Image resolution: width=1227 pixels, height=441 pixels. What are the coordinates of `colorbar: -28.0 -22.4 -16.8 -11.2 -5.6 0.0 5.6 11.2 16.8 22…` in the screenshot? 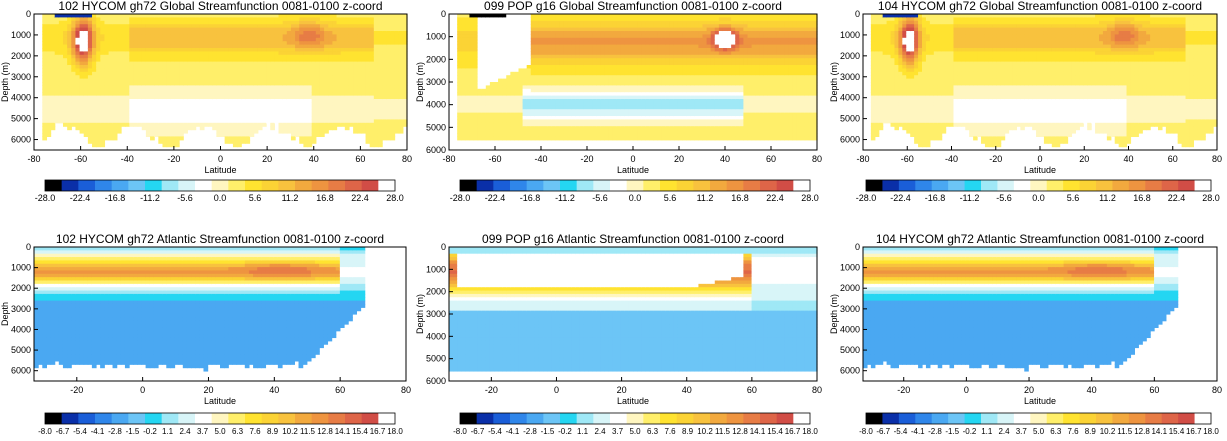 It's located at (219, 191).